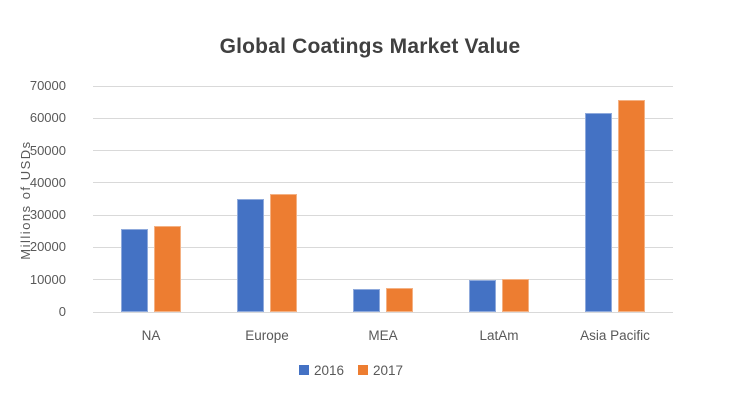  I want to click on x-axis-label: NA, so click(151, 335).